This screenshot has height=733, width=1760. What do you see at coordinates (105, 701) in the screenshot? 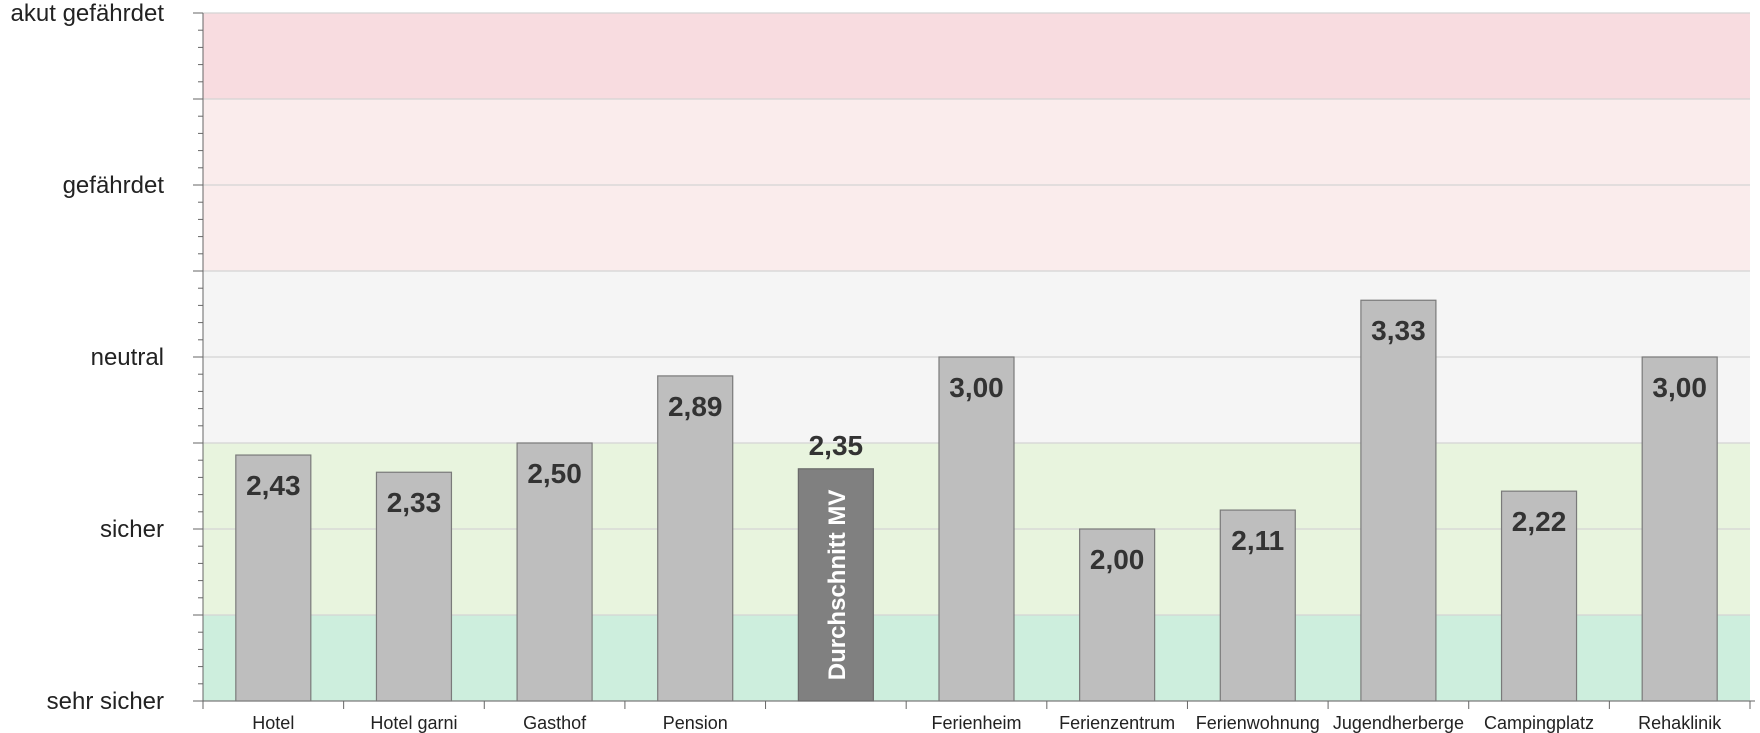
I see `y-tick-label: sehr sicher` at bounding box center [105, 701].